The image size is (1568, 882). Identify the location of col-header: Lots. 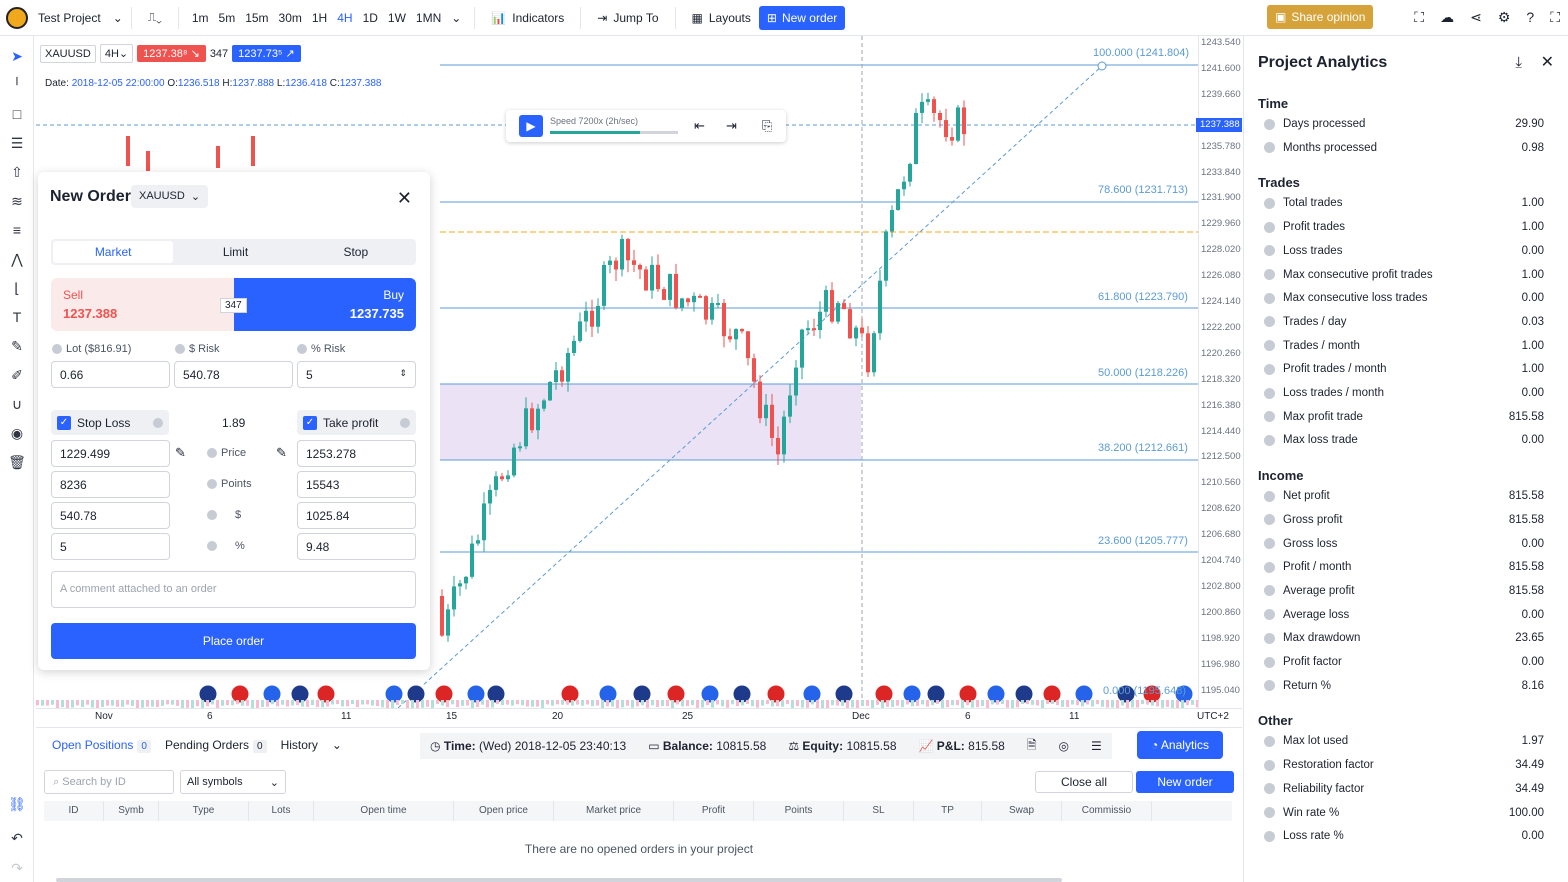
(281, 811).